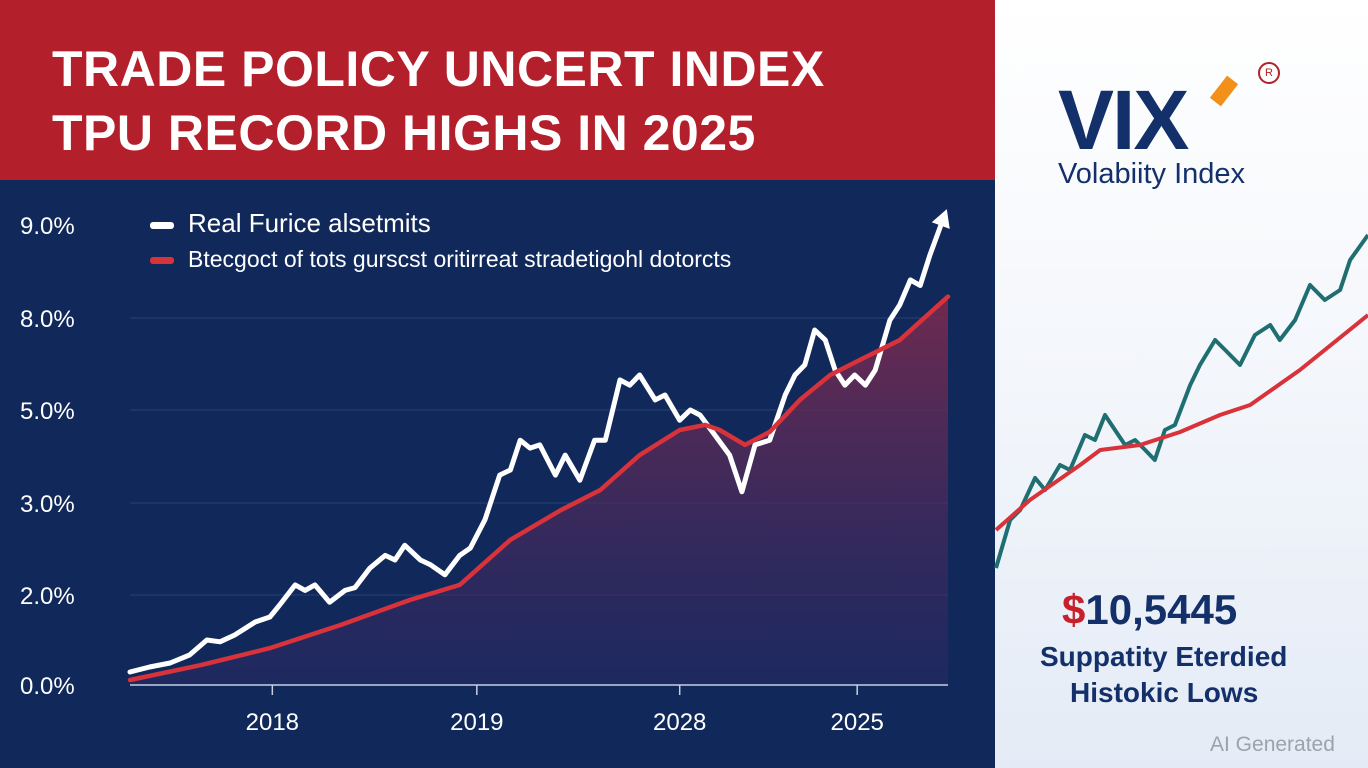 The image size is (1368, 768). I want to click on mini-chart, so click(1181, 401).